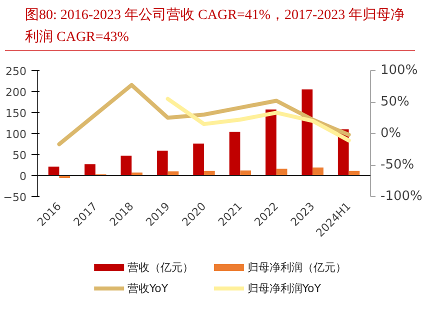  I want to click on chart-title: 图80: 2016-2023 年公司营收 CAGR=41%，2017-2023 年归母净利润 CAGR=43%, so click(215, 26).